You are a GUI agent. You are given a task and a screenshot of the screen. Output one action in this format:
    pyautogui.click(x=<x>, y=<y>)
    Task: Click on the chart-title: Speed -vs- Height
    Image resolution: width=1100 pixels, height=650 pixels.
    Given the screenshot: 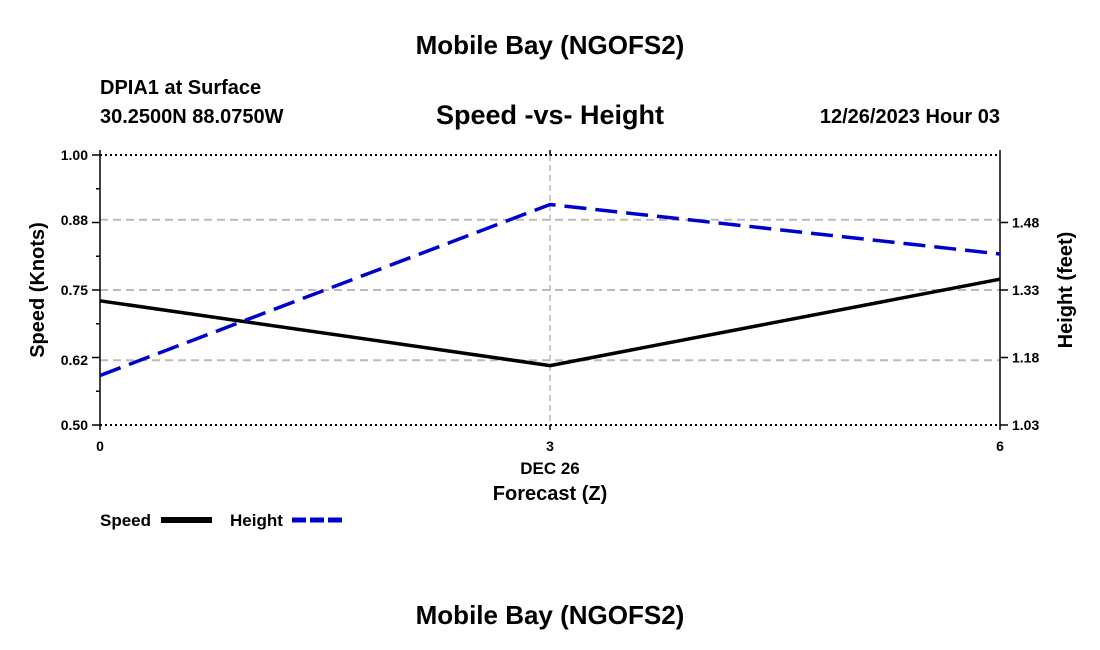 What is the action you would take?
    pyautogui.click(x=550, y=115)
    